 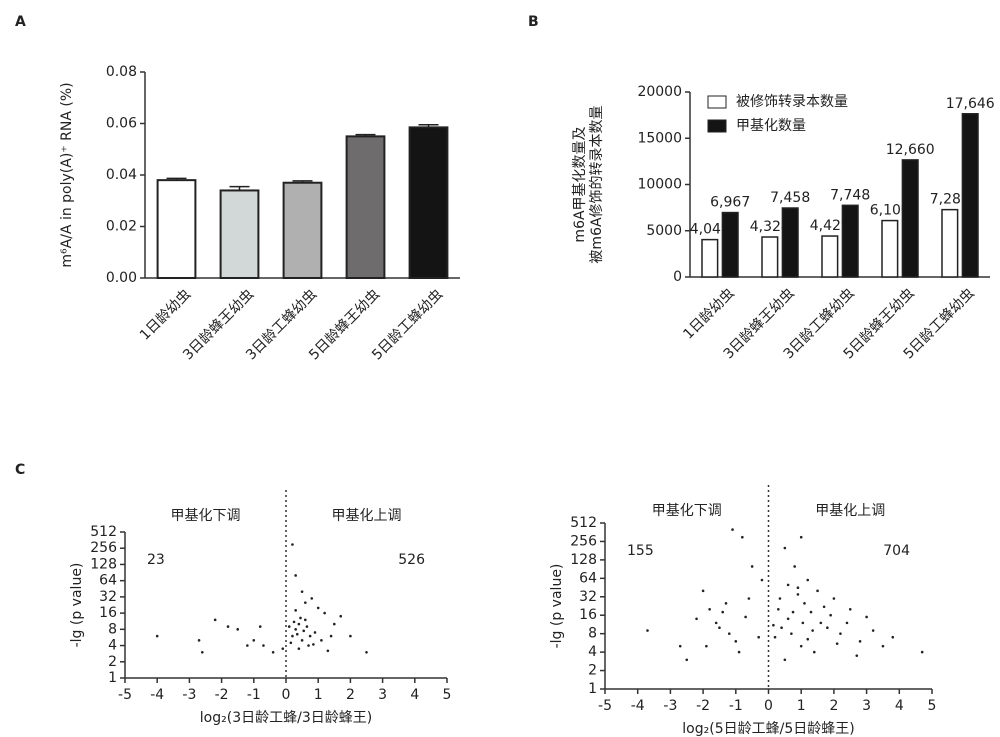 What do you see at coordinates (112, 629) in the screenshot?
I see `y-tick-label: 8` at bounding box center [112, 629].